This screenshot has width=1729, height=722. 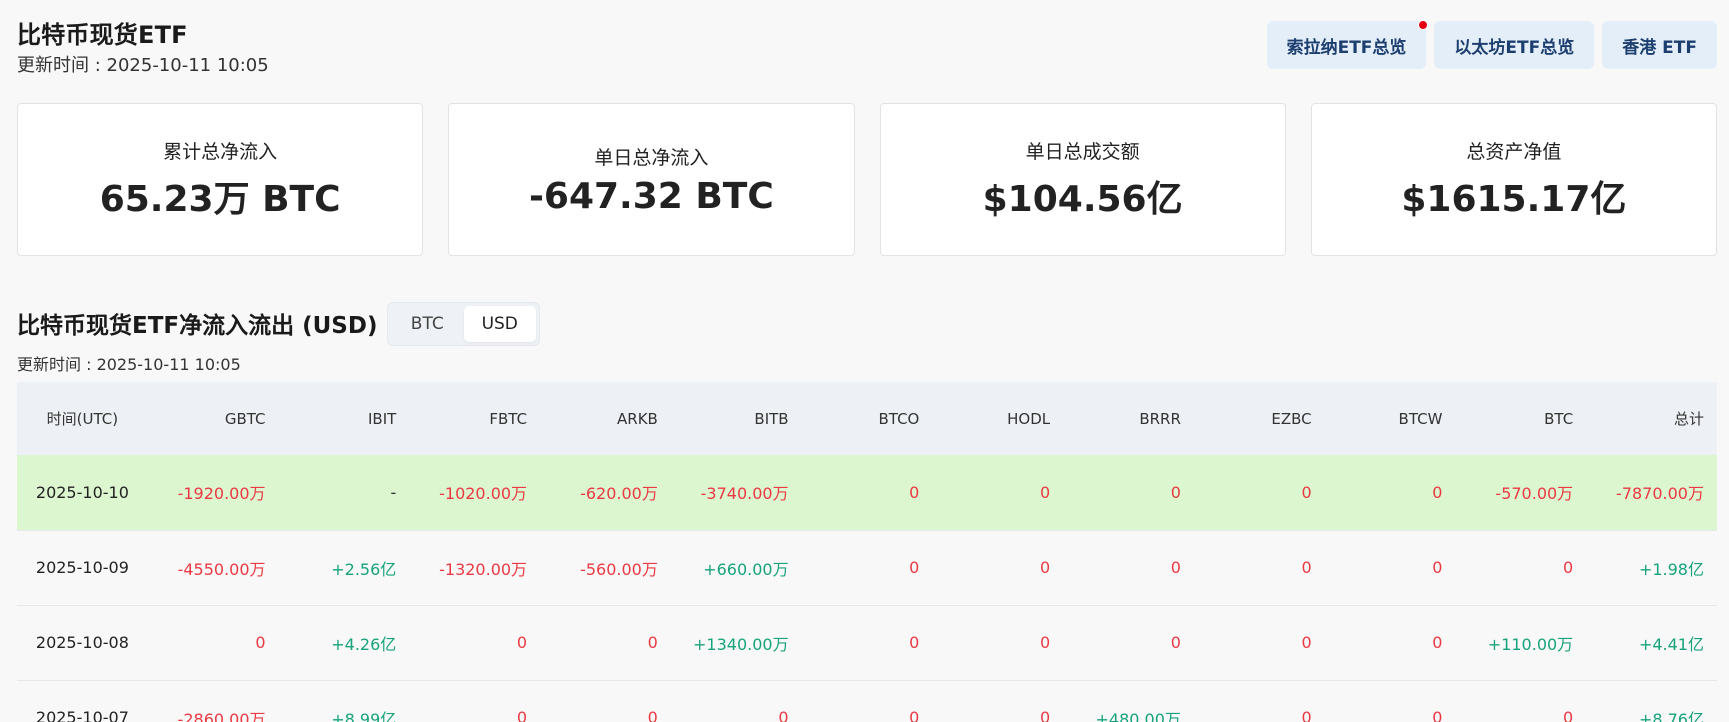 What do you see at coordinates (197, 326) in the screenshot?
I see `section-title: 比特币现货ETF净流入流出 (USD)` at bounding box center [197, 326].